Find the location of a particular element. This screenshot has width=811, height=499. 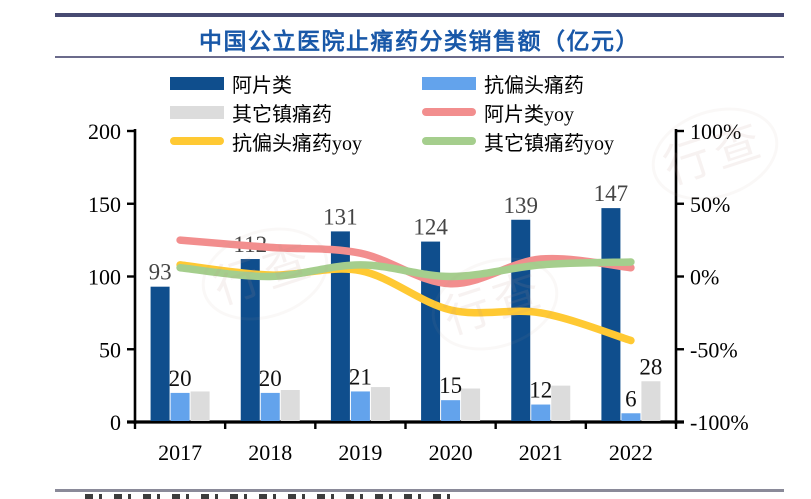

svg-text: 2020 is located at coordinates (451, 452).